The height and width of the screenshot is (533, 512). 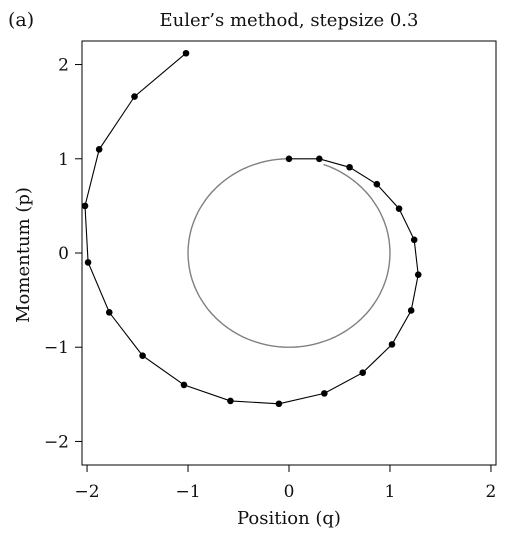 I want to click on x-tick-label: 0, so click(x=289, y=492).